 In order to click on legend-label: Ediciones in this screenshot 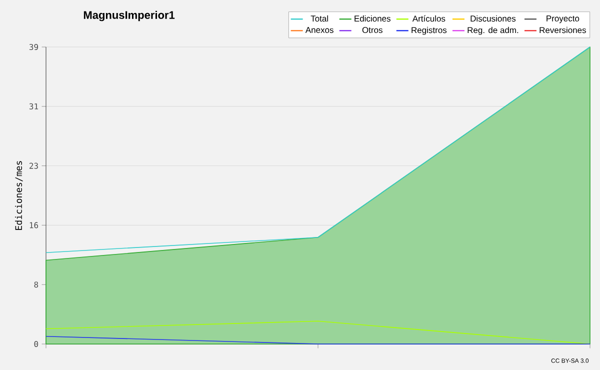, I will do `click(372, 18)`.